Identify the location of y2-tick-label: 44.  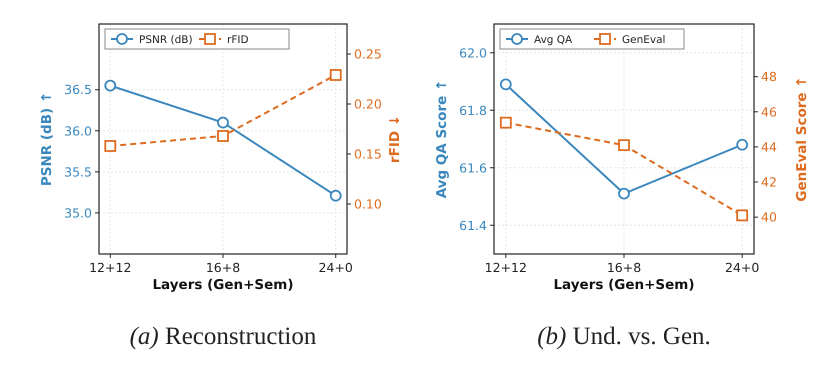
(769, 146).